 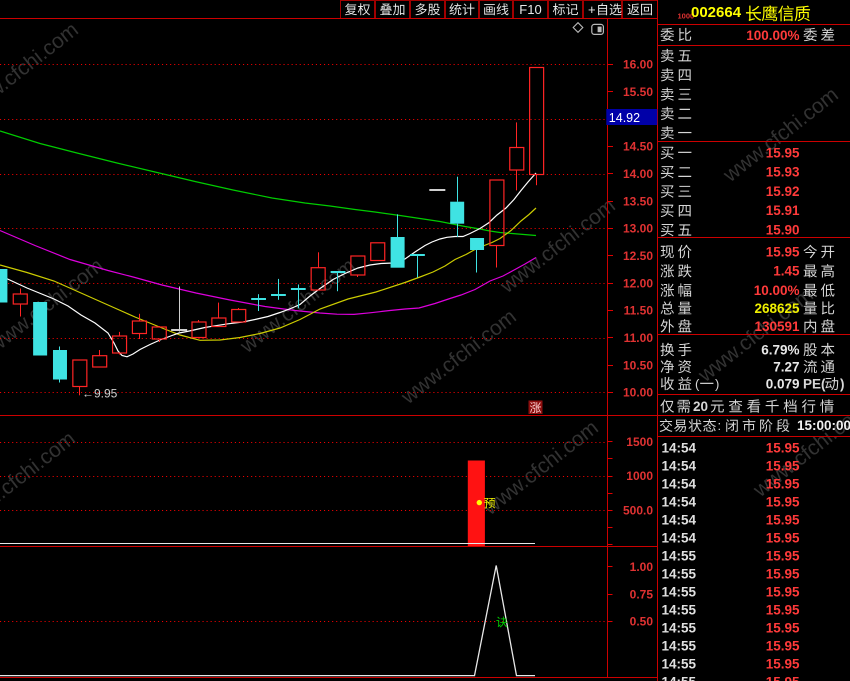 I want to click on svg-text: 14.92, so click(x=624, y=118).